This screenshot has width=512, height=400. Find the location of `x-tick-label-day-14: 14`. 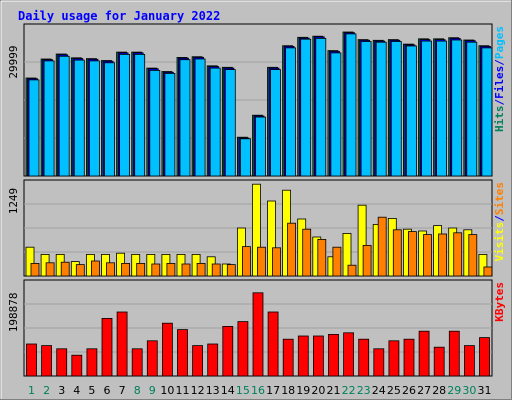

x-tick-label-day-14: 14 is located at coordinates (228, 390).